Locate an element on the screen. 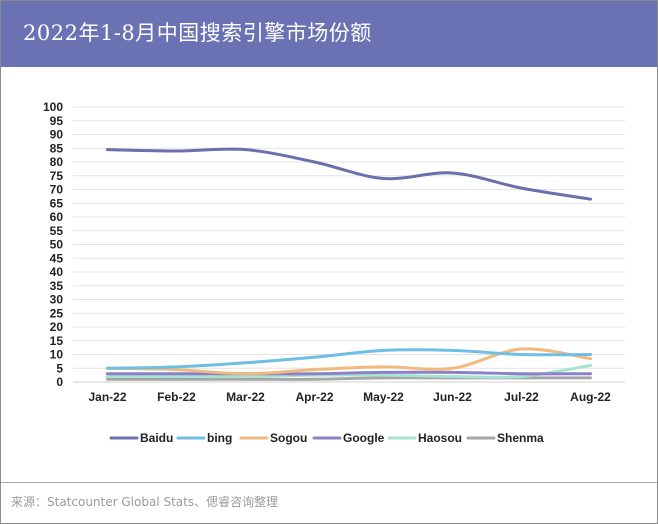 This screenshot has width=658, height=524. y-tick-label: 35 is located at coordinates (57, 286).